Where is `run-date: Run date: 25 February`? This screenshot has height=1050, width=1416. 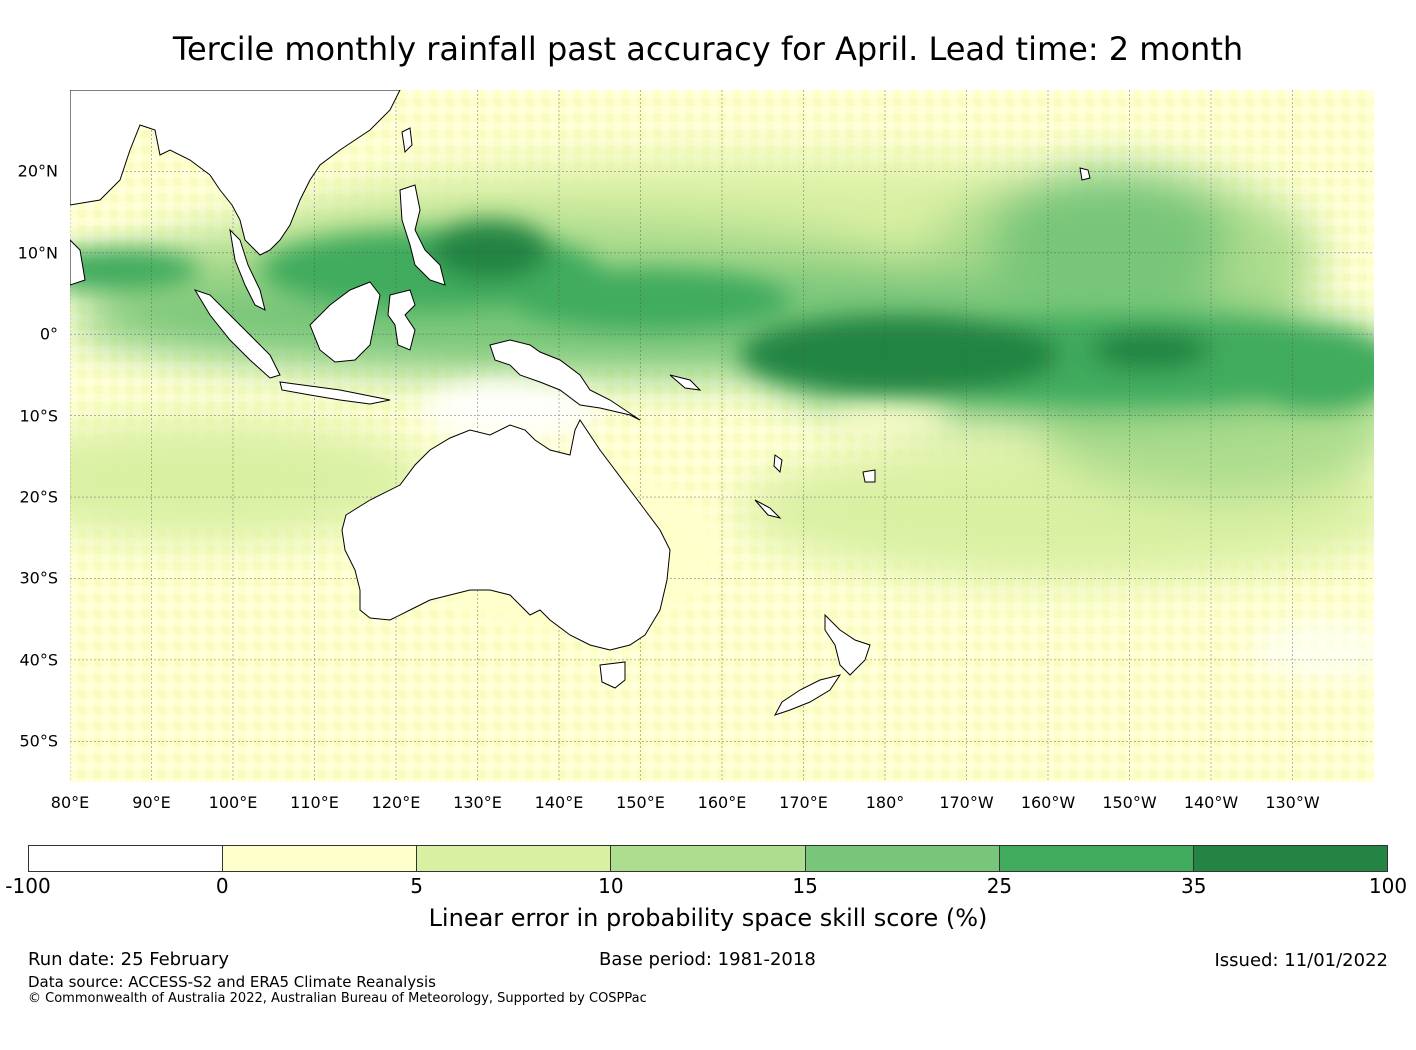
run-date: Run date: 25 February is located at coordinates (128, 959).